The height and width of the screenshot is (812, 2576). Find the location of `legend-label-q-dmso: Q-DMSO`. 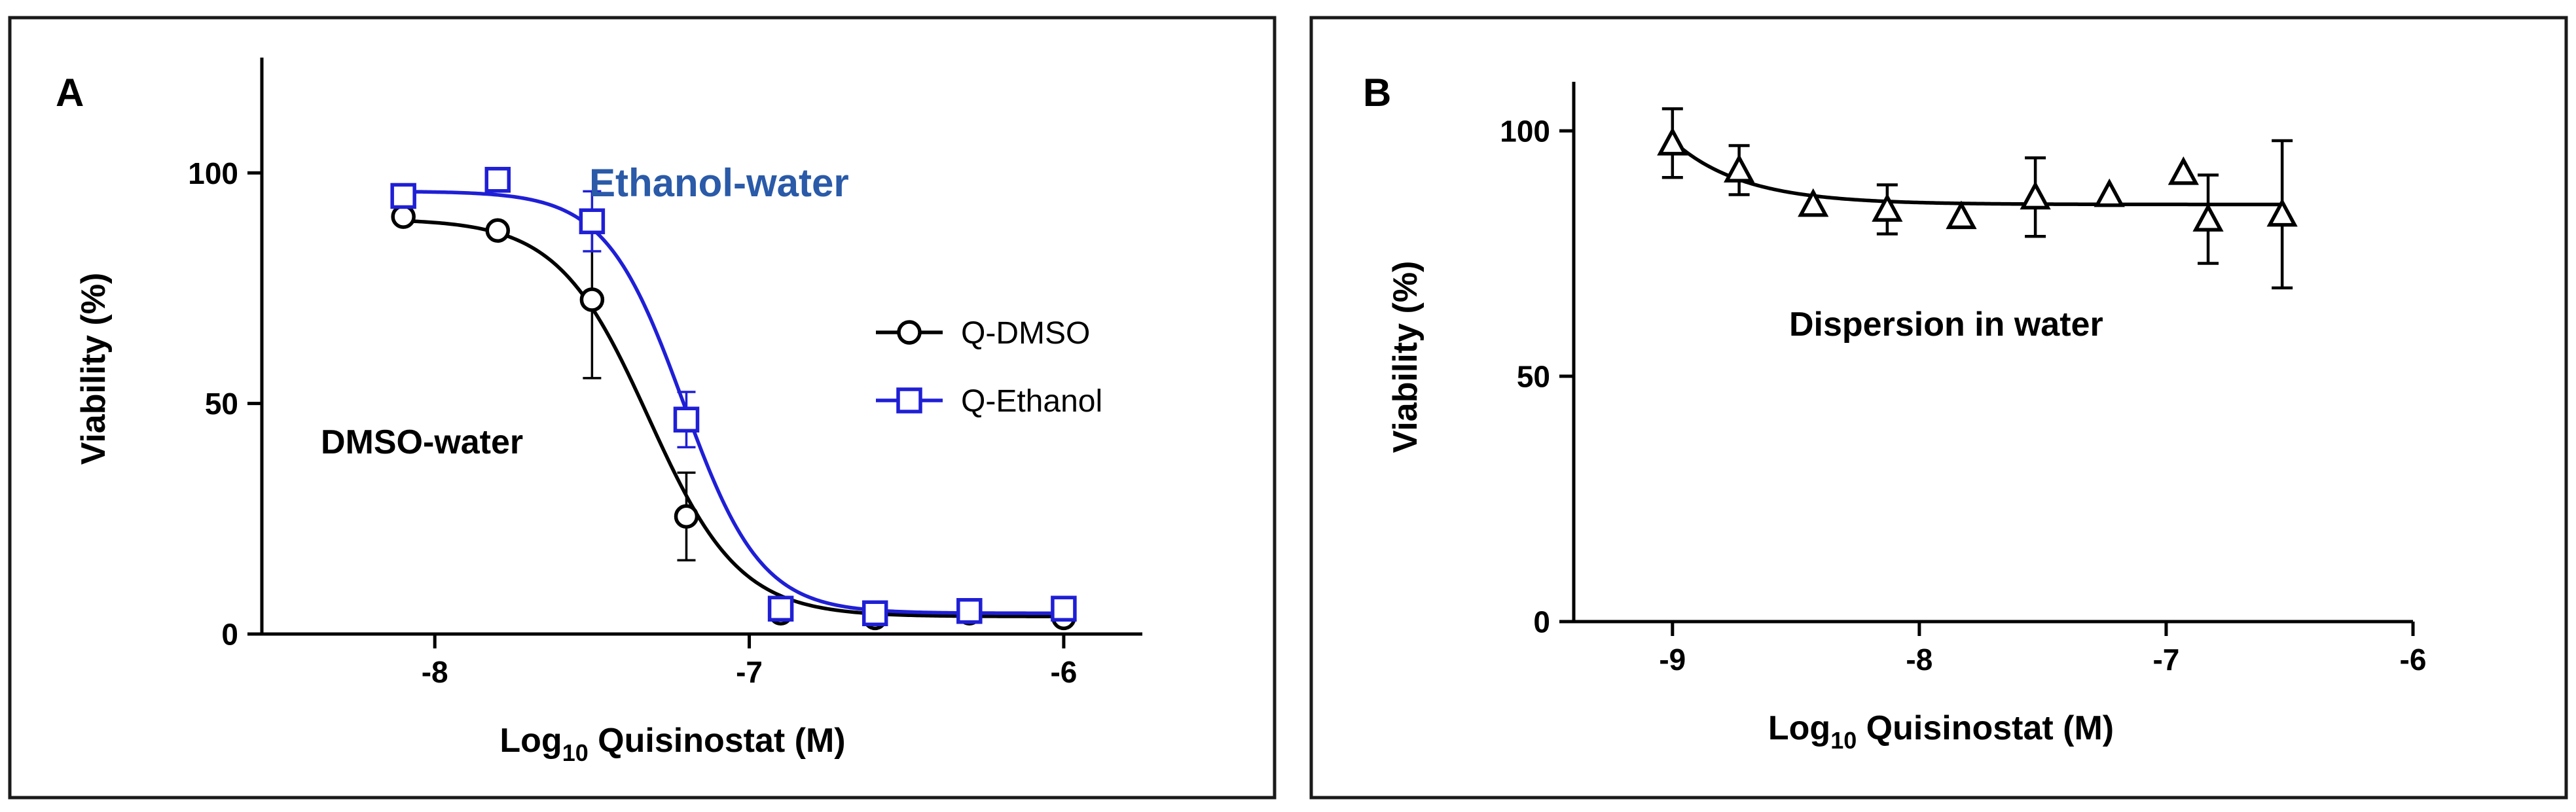

legend-label-q-dmso: Q-DMSO is located at coordinates (1025, 333).